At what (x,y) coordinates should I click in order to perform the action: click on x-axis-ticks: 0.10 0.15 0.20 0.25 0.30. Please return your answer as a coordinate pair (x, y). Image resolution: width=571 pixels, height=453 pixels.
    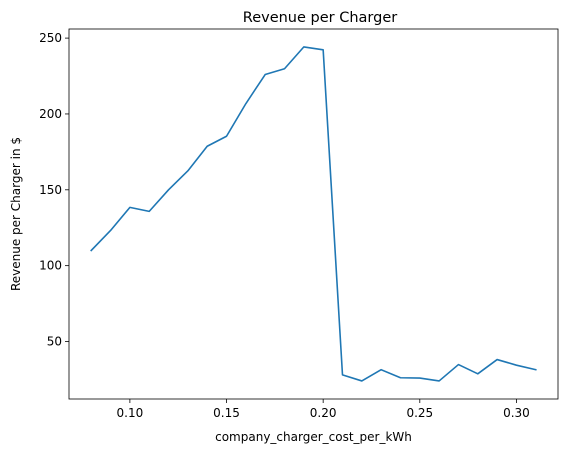
    Looking at the image, I should click on (323, 409).